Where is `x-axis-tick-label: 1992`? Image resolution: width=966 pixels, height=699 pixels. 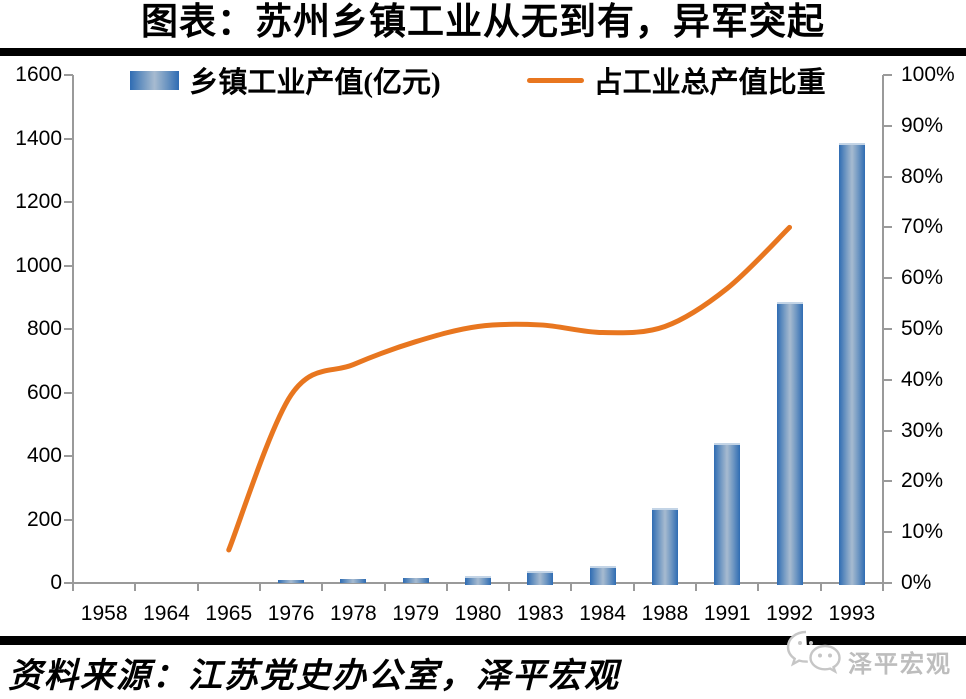
x-axis-tick-label: 1992 is located at coordinates (789, 613).